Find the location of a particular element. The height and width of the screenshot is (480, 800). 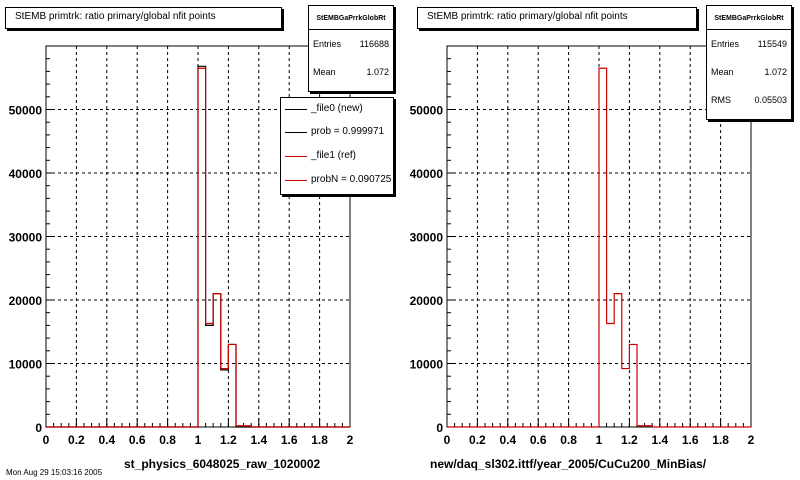

legend-label: prob = 0.999971 is located at coordinates (348, 131).